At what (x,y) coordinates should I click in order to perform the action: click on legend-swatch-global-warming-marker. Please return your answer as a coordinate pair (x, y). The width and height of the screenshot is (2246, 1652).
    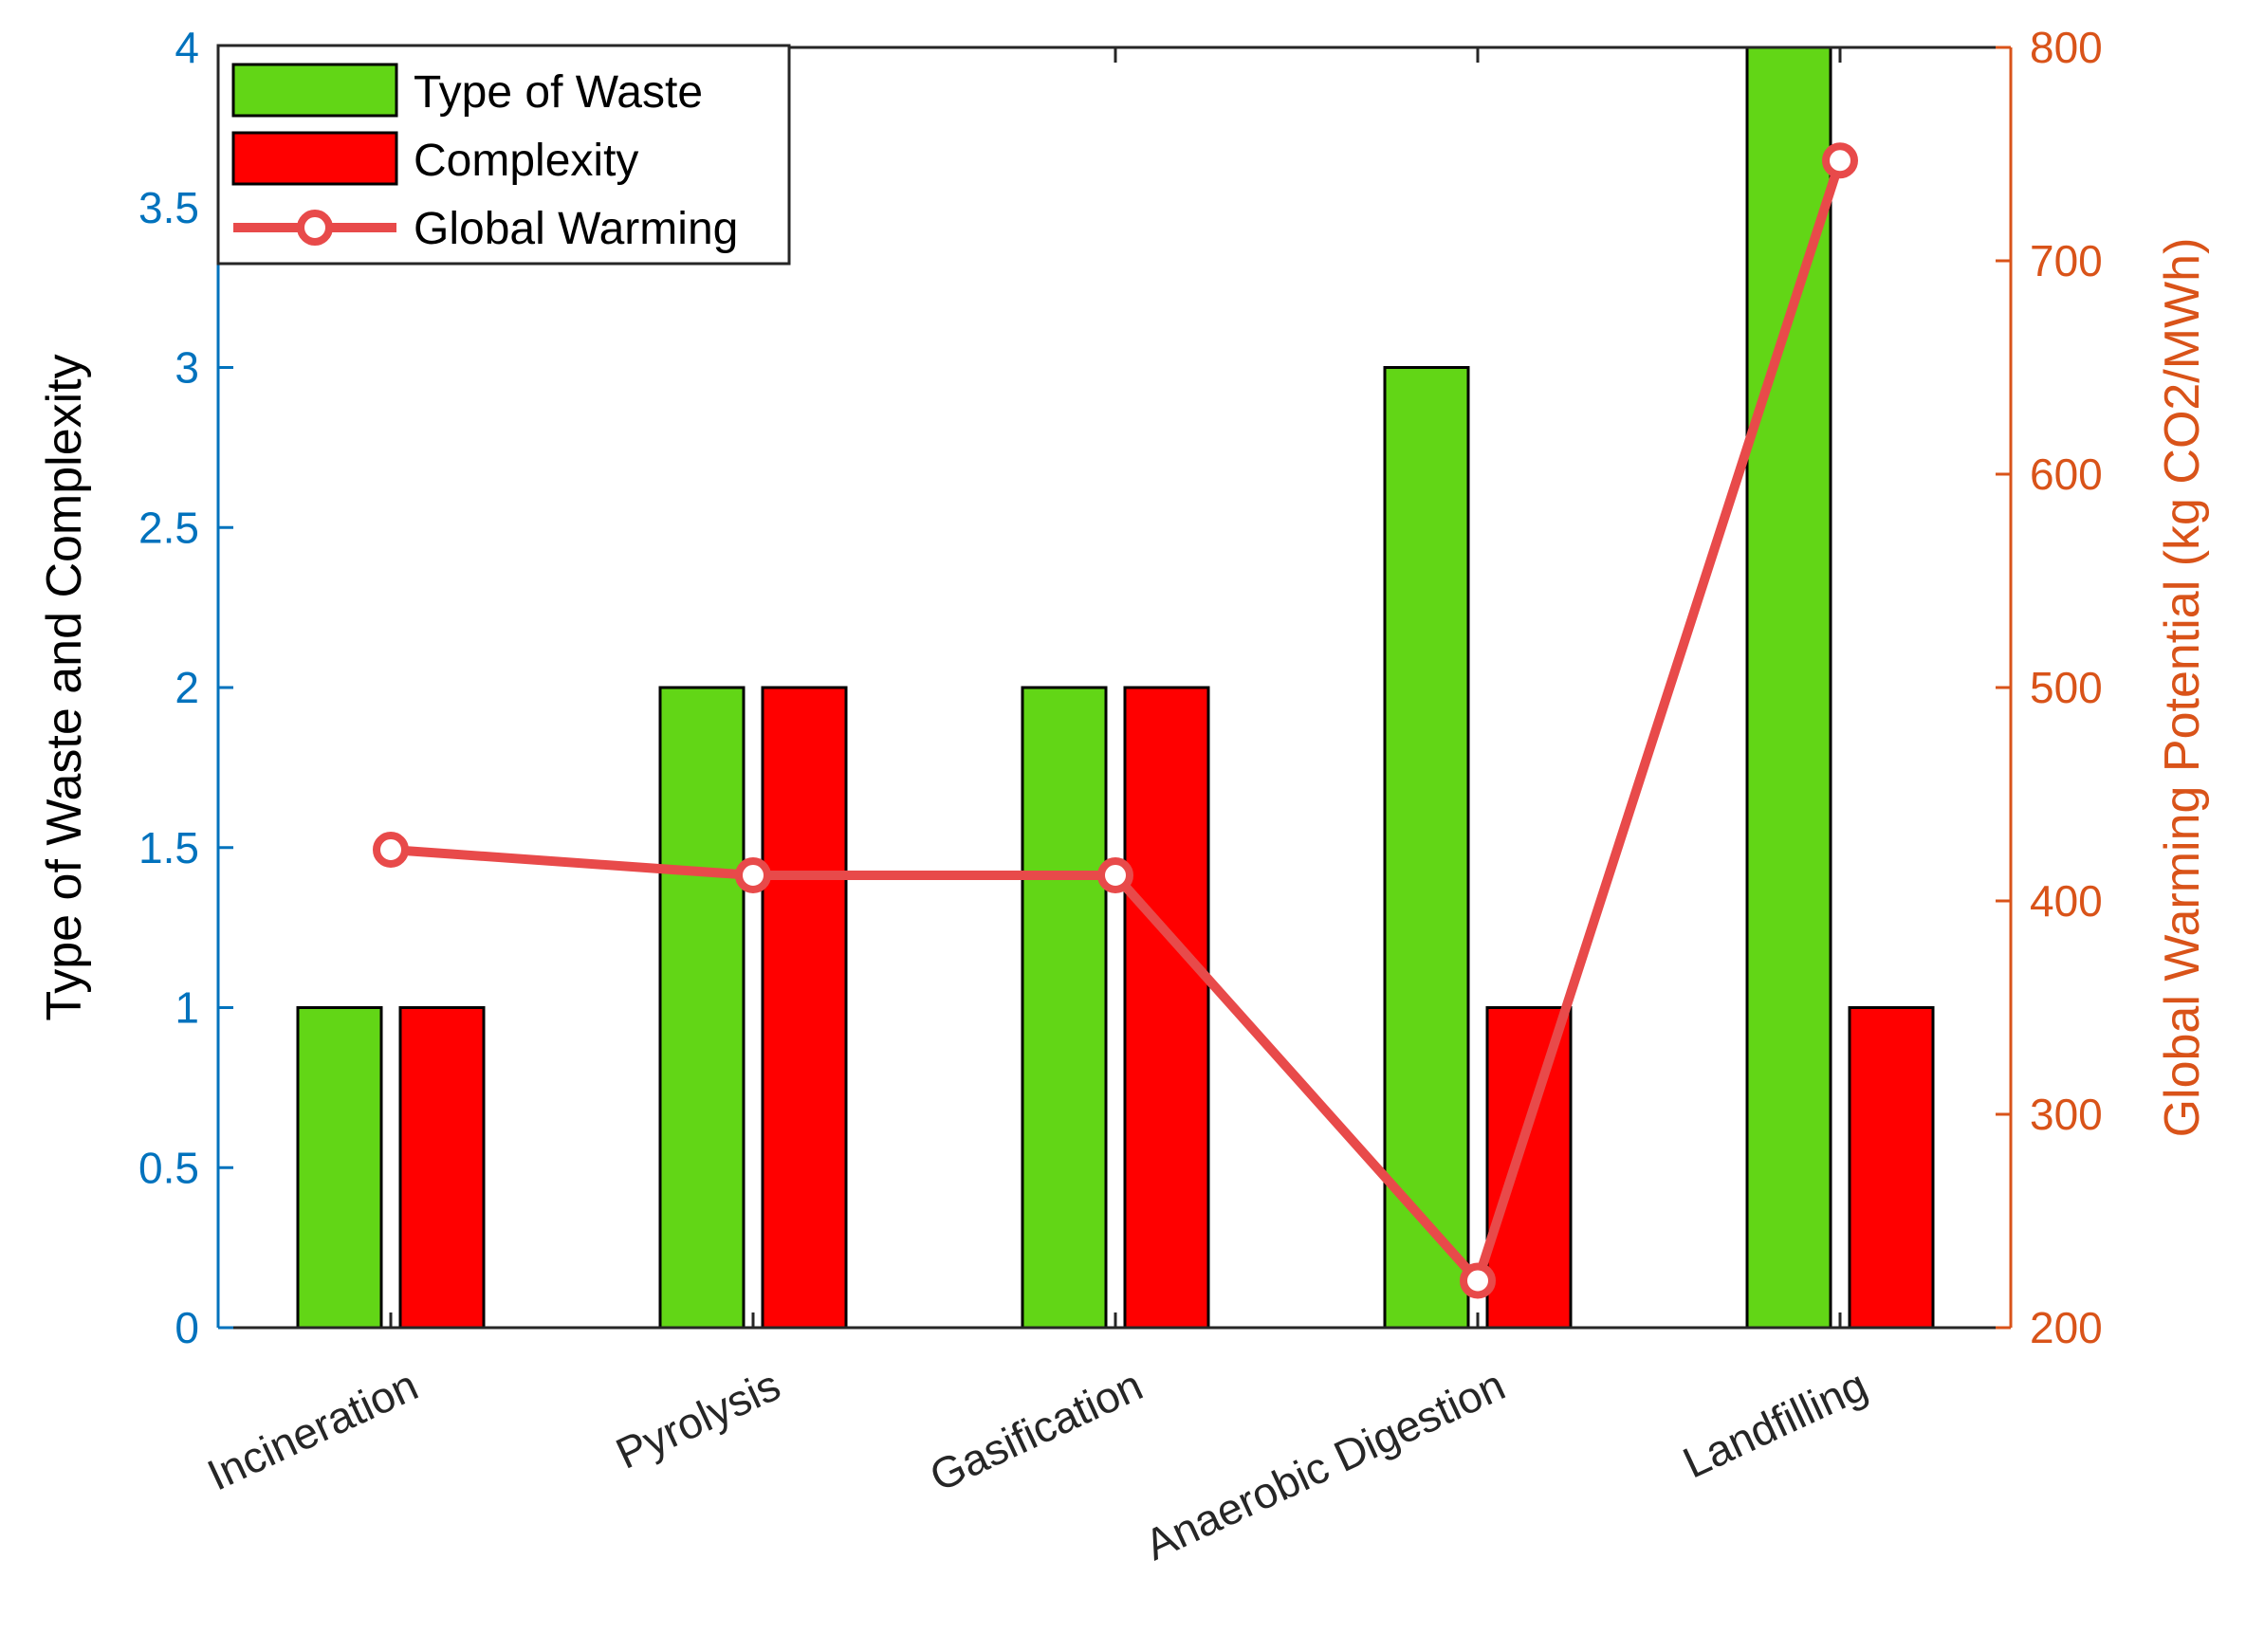
    Looking at the image, I should click on (315, 228).